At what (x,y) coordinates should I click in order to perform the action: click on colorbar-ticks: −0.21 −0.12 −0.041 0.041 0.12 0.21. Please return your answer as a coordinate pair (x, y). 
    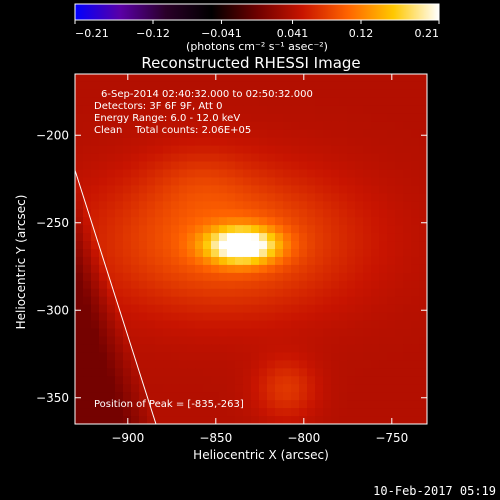
    Looking at the image, I should click on (257, 30).